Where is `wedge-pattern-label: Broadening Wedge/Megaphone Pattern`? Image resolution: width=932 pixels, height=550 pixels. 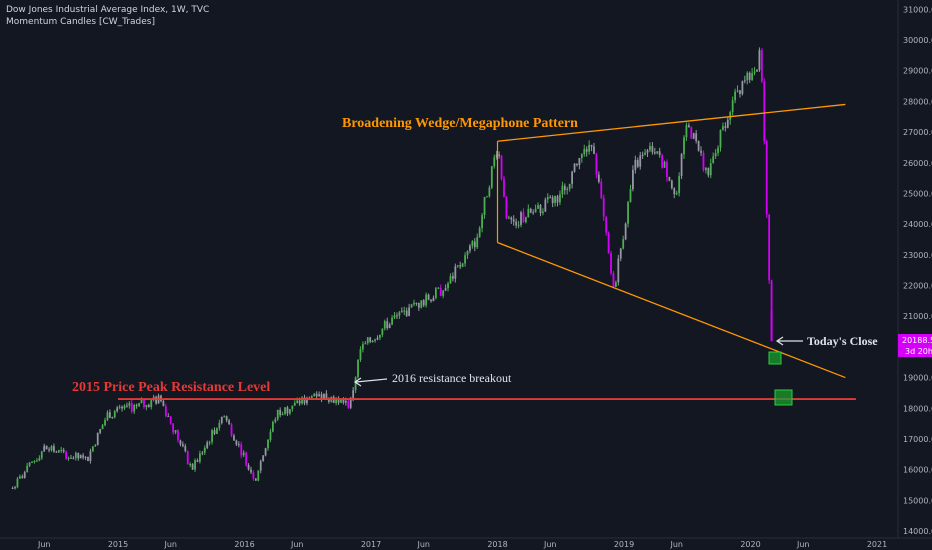
wedge-pattern-label: Broadening Wedge/Megaphone Pattern is located at coordinates (460, 123).